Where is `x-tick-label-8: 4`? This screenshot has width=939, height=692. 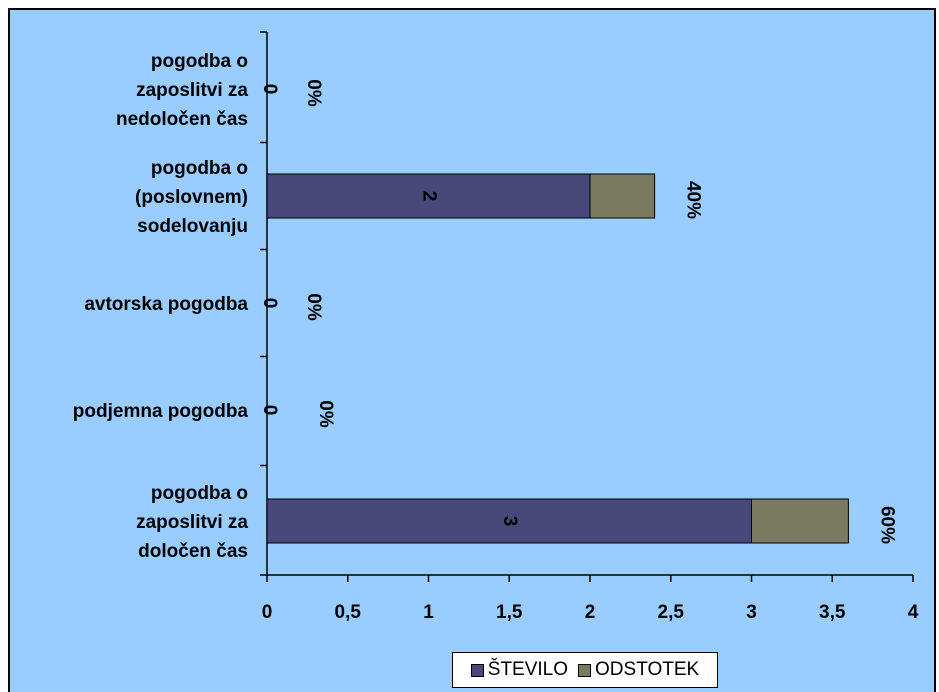 x-tick-label-8: 4 is located at coordinates (913, 612).